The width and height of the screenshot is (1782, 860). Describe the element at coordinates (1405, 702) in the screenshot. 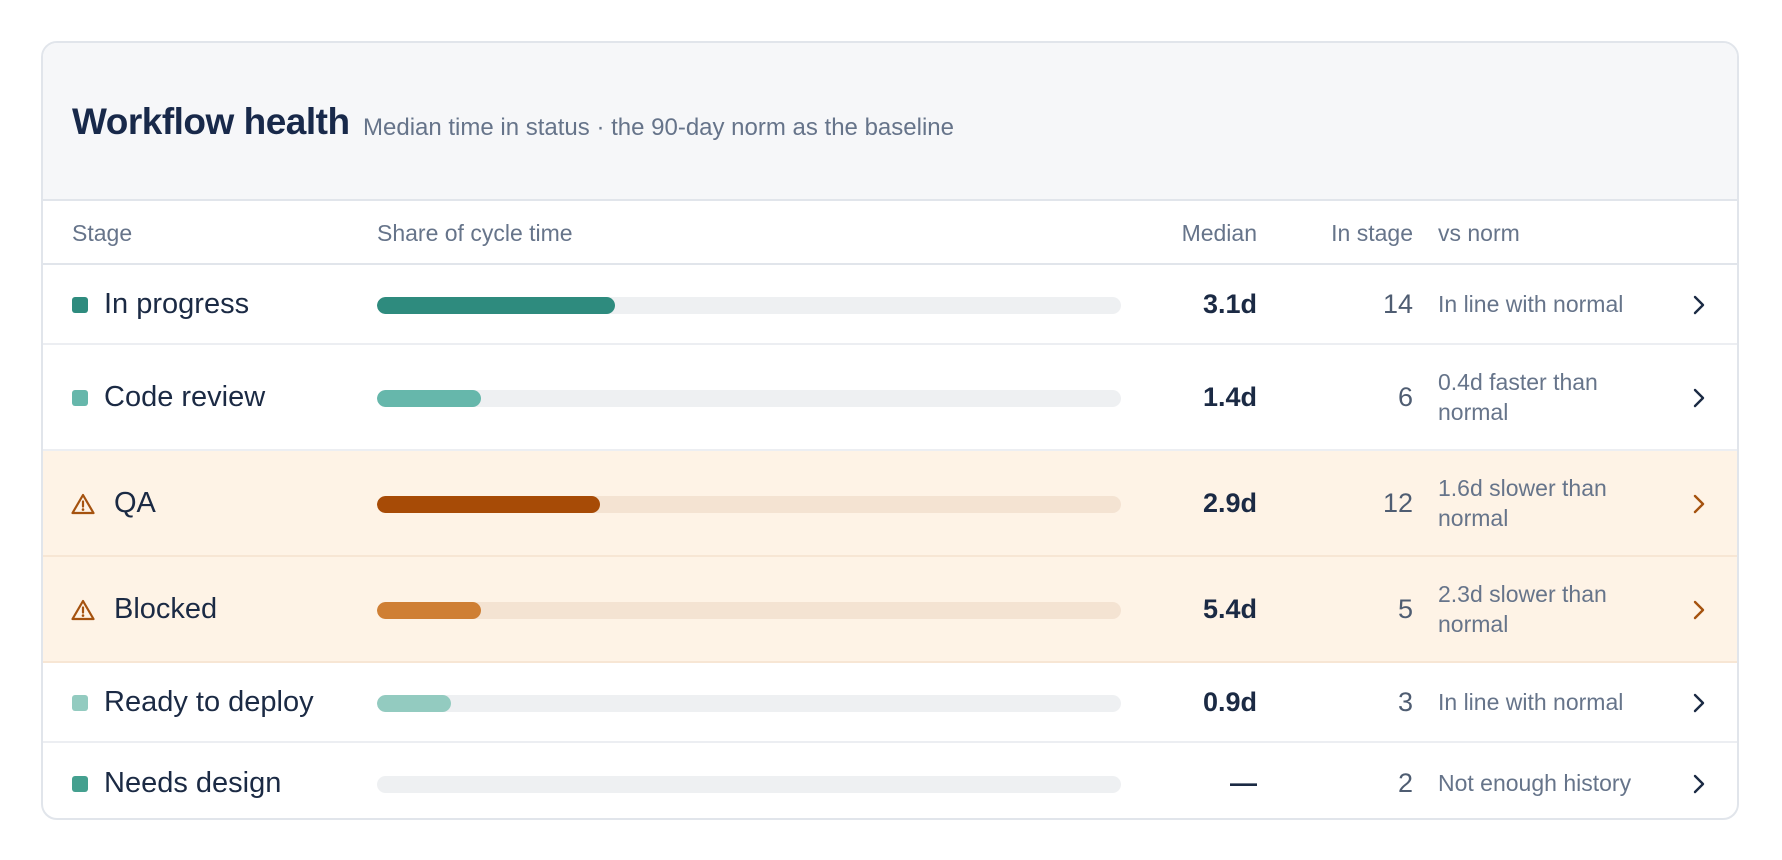

I see `in-stage-count: 3` at that location.